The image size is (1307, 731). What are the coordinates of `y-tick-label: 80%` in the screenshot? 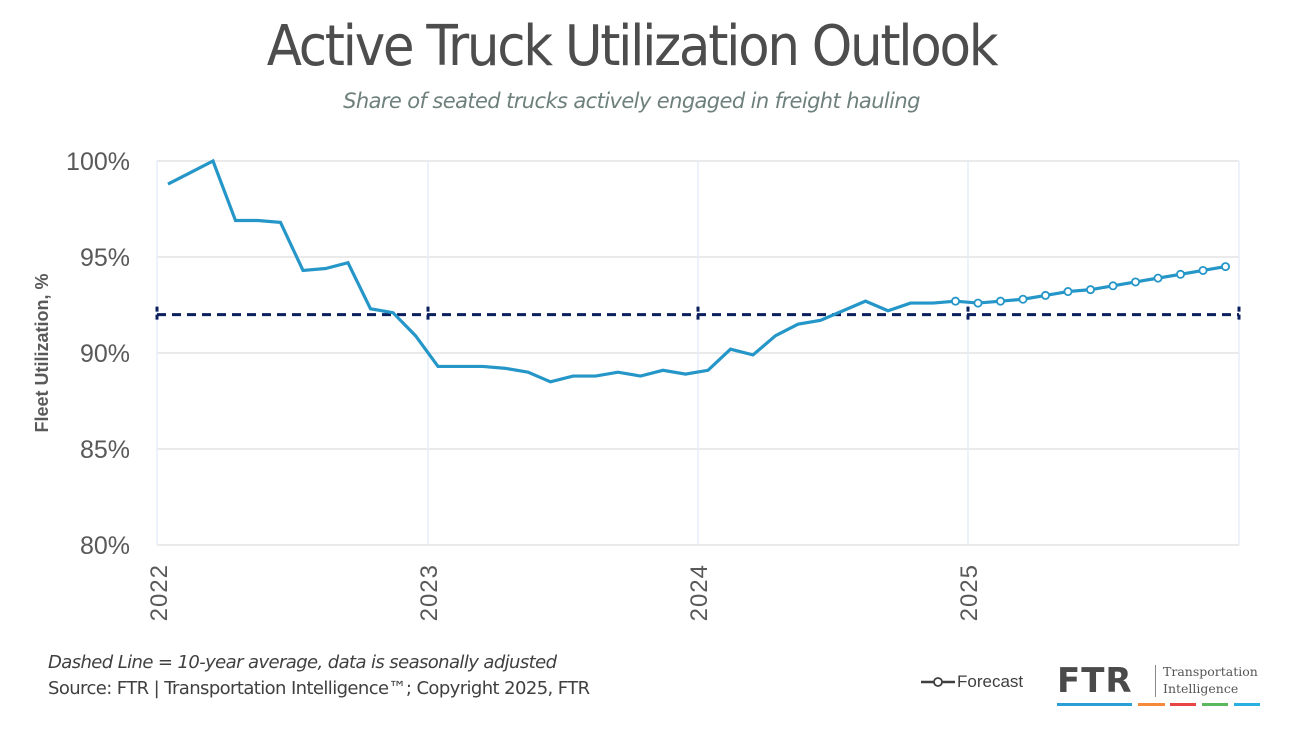 It's located at (105, 546).